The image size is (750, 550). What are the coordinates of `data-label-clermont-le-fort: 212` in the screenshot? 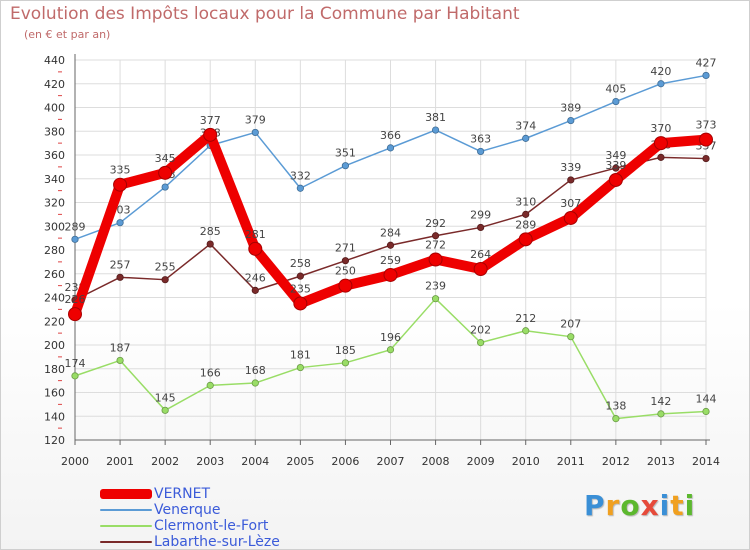 It's located at (525, 318).